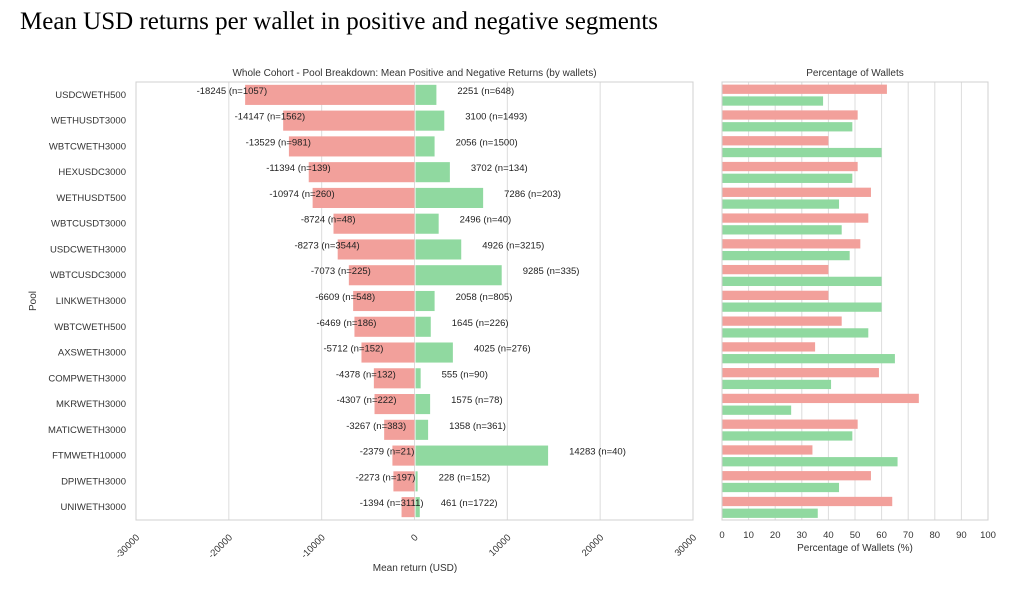  I want to click on negative-bar-label: -10974 (n=260), so click(301, 194).